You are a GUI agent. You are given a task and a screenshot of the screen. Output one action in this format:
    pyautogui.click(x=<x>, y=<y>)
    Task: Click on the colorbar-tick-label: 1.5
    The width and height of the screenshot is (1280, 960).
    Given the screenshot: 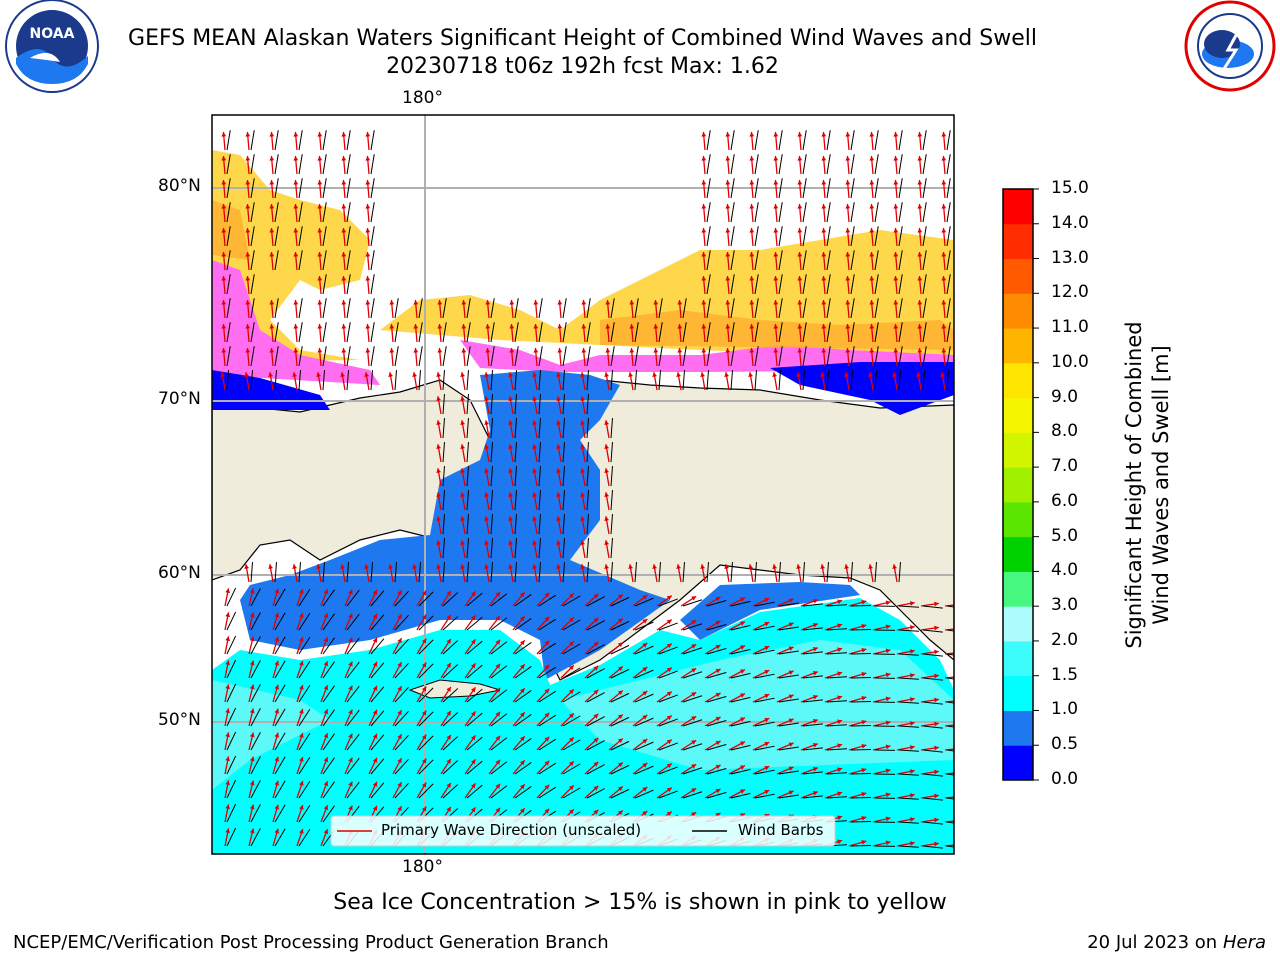 What is the action you would take?
    pyautogui.click(x=1065, y=674)
    